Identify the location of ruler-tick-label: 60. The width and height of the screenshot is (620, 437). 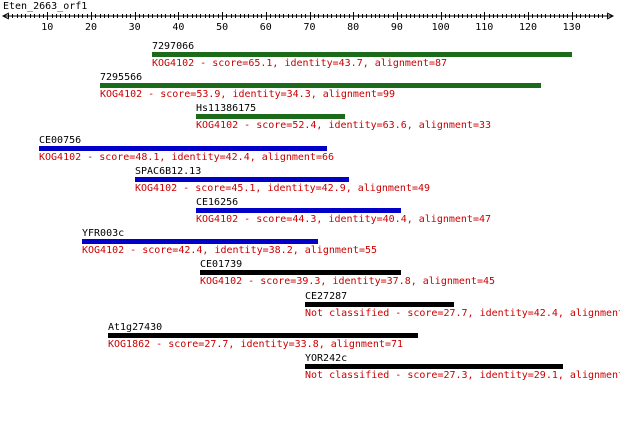
(265, 27).